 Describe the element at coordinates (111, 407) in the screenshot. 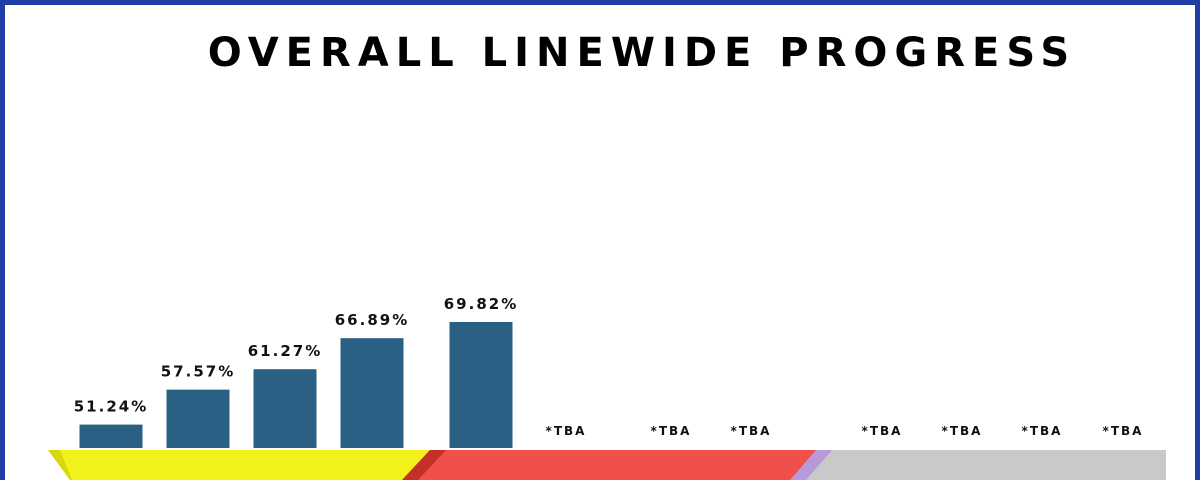

I see `bar-value-label: 51.24%` at that location.